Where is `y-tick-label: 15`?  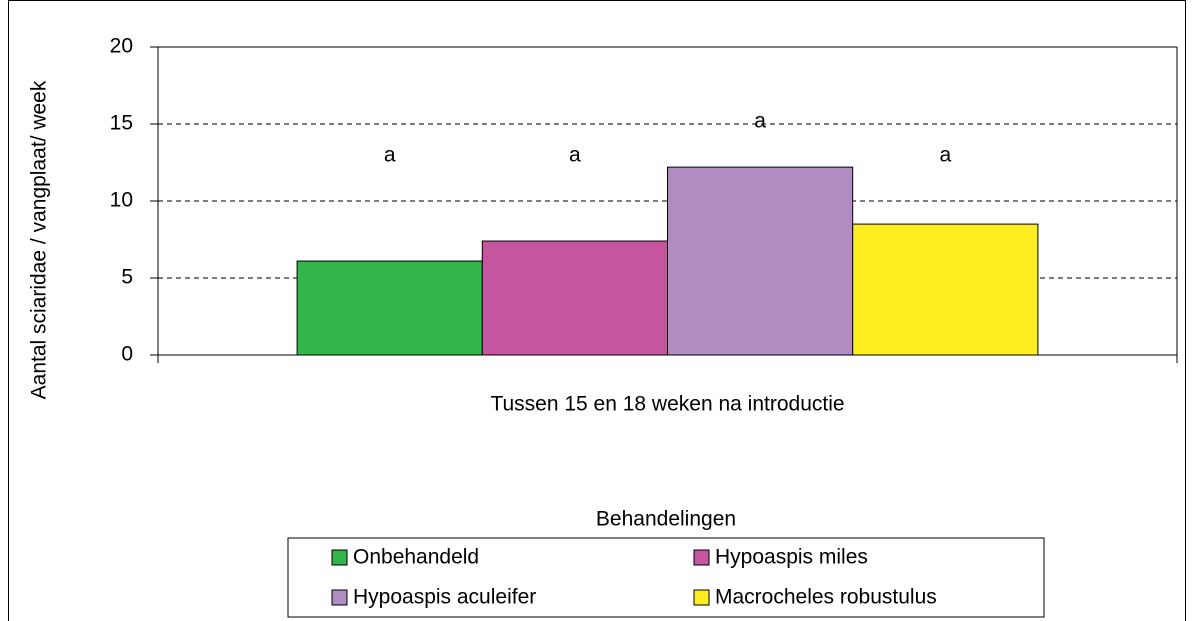 y-tick-label: 15 is located at coordinates (121, 123).